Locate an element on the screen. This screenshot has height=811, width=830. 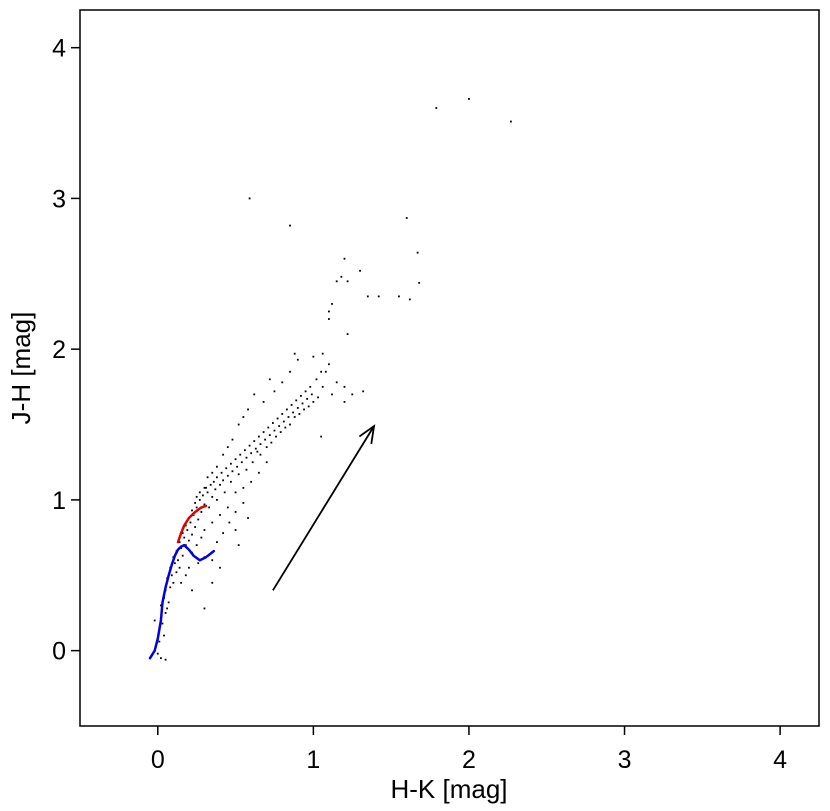
red-sequence-line is located at coordinates (192, 524).